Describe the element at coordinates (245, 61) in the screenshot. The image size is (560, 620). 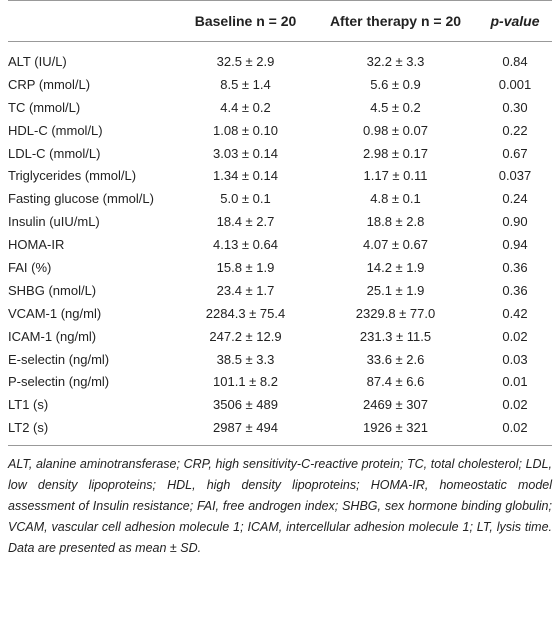
I see `cell: 32.5 ± 2.9` at that location.